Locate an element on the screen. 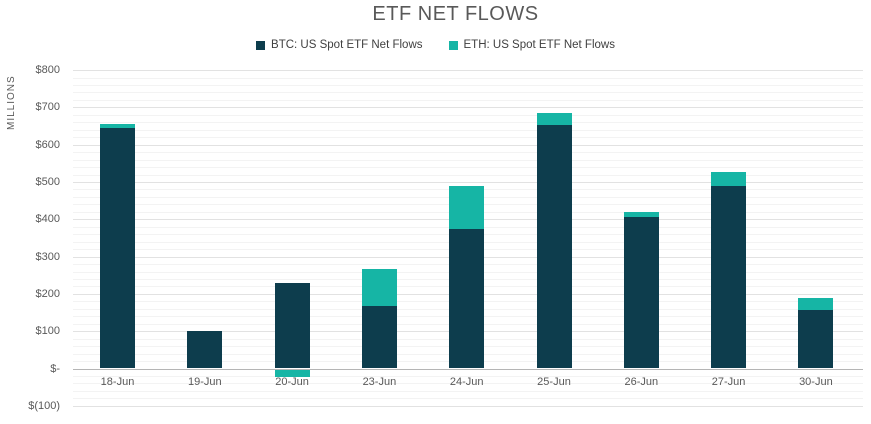 The image size is (871, 424). bar-eth-25-Jun is located at coordinates (554, 119).